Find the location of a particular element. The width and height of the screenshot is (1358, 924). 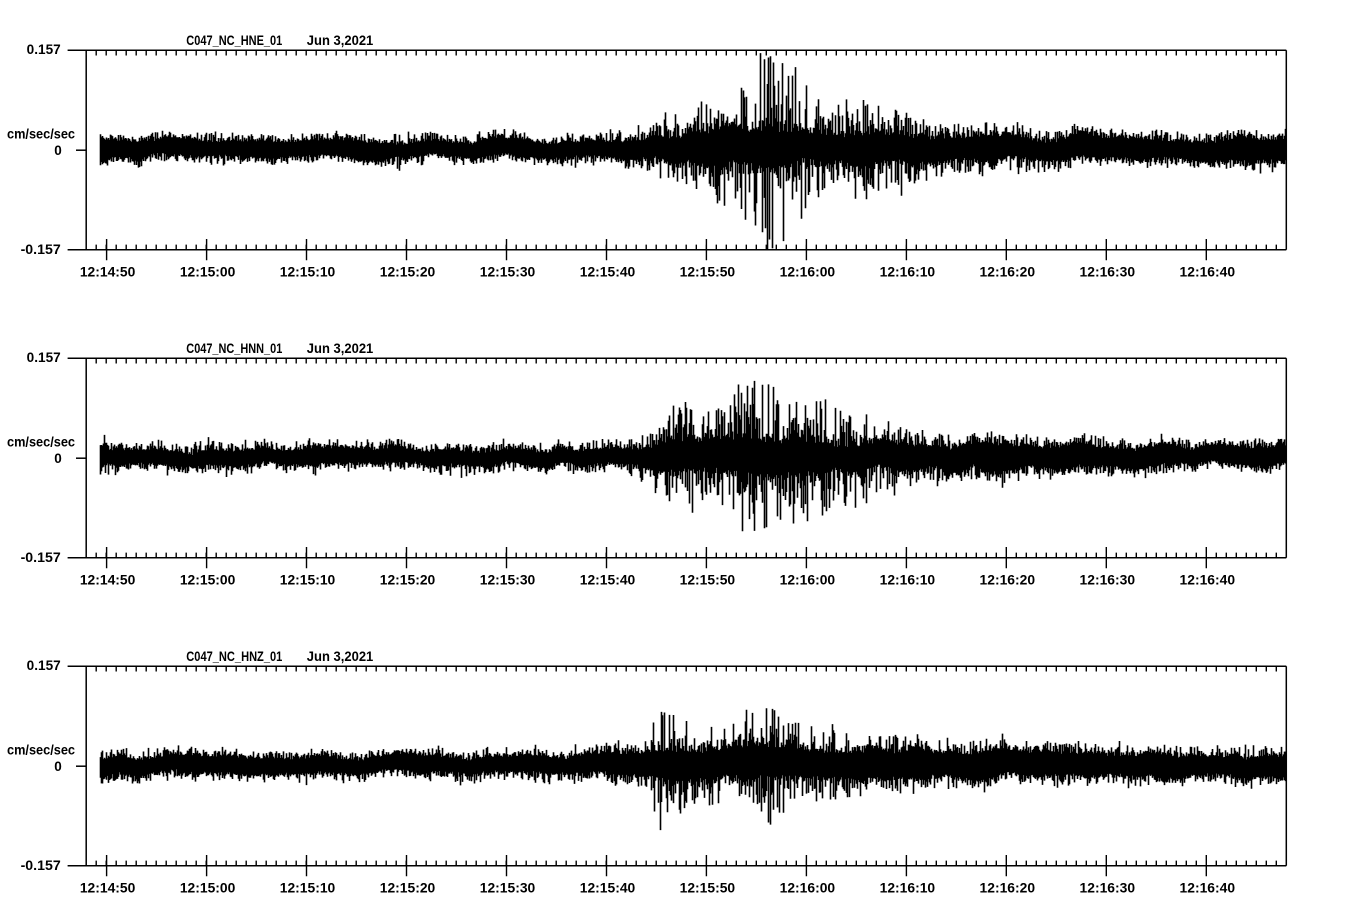

svg-text: C047_NC_HNN_01 is located at coordinates (234, 348).